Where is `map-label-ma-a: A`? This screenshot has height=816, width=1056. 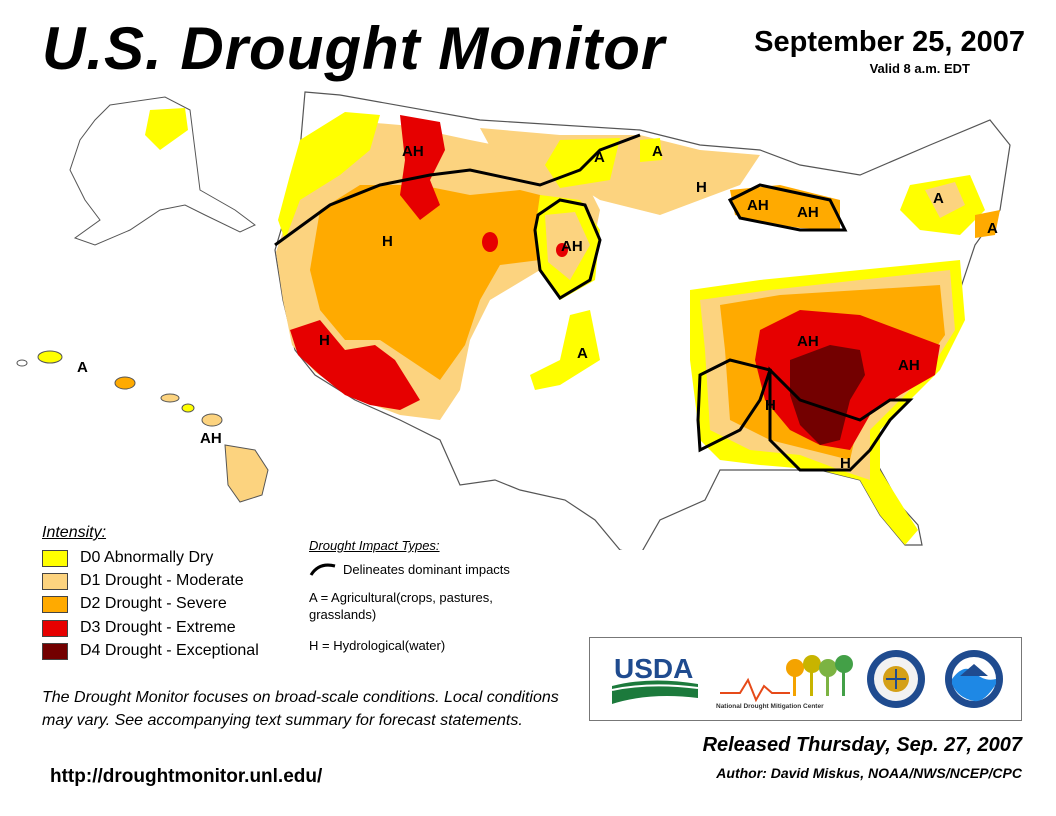 map-label-ma-a: A is located at coordinates (992, 228).